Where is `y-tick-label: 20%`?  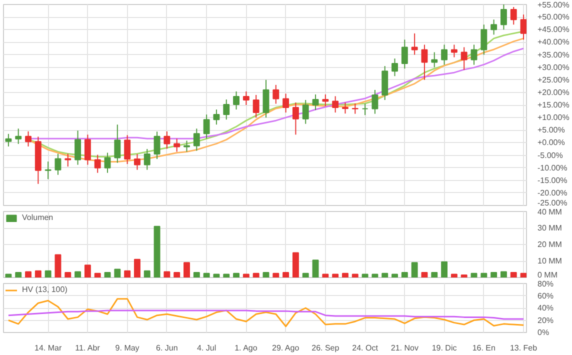 y-tick-label: 20% is located at coordinates (546, 320).